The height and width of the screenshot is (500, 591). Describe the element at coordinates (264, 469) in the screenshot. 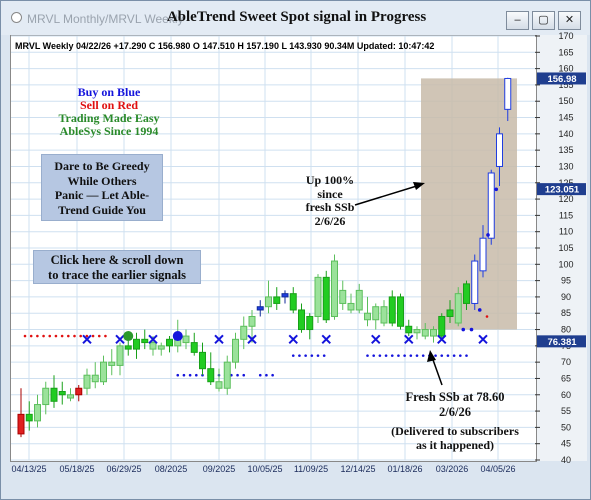

I see `x-tick-label: 10/05/25` at that location.